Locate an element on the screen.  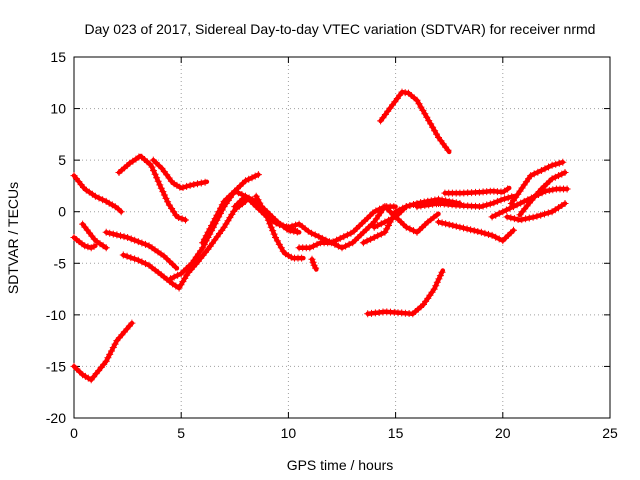
y-tick-label-15: 15 is located at coordinates (58, 57).